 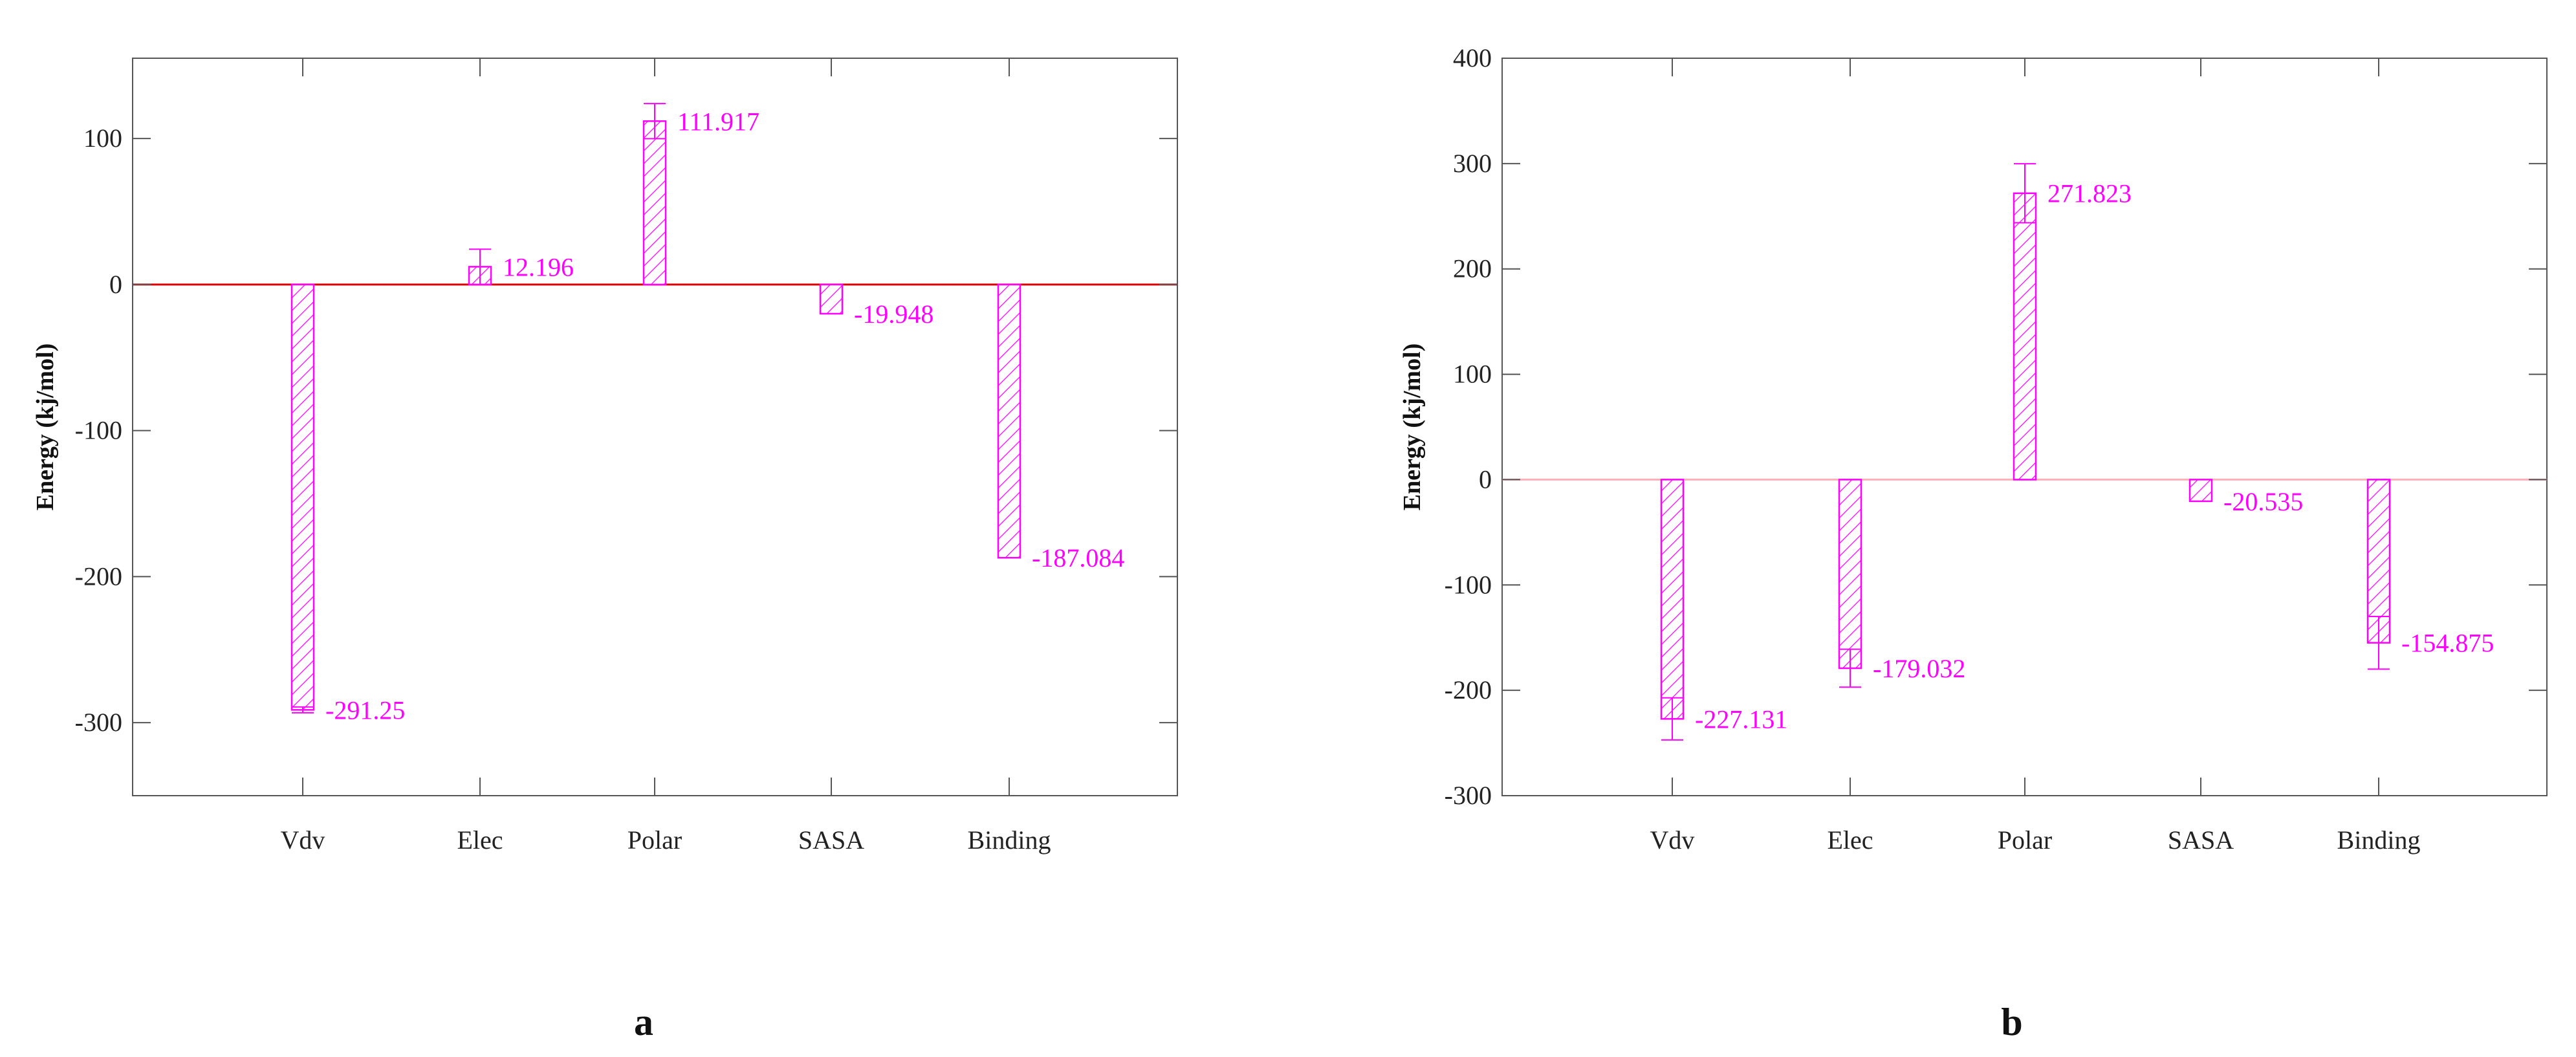 What do you see at coordinates (1741, 719) in the screenshot?
I see `data-label: -227.131` at bounding box center [1741, 719].